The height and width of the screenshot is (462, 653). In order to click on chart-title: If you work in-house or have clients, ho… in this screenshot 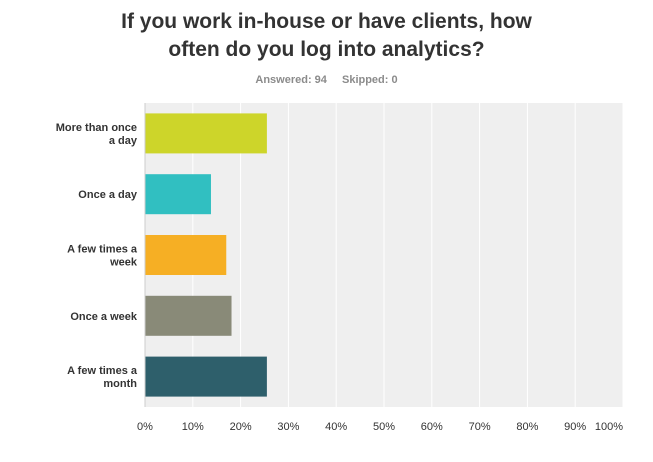, I will do `click(326, 36)`.